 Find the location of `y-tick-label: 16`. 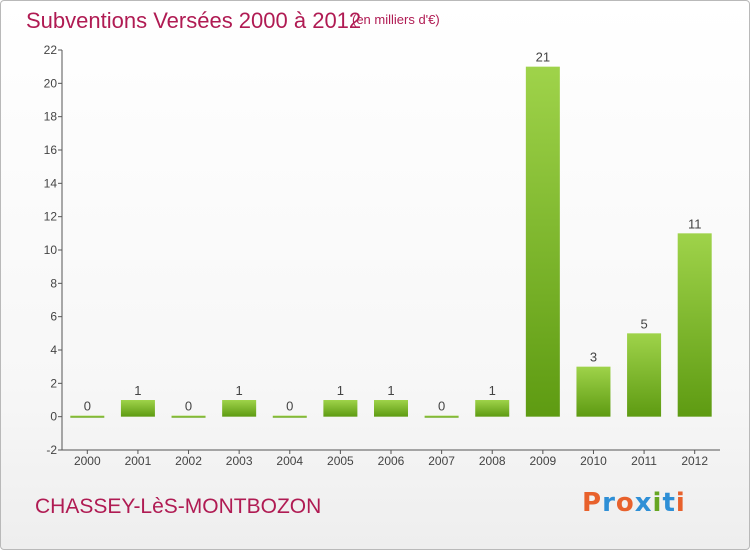

y-tick-label: 16 is located at coordinates (51, 150).